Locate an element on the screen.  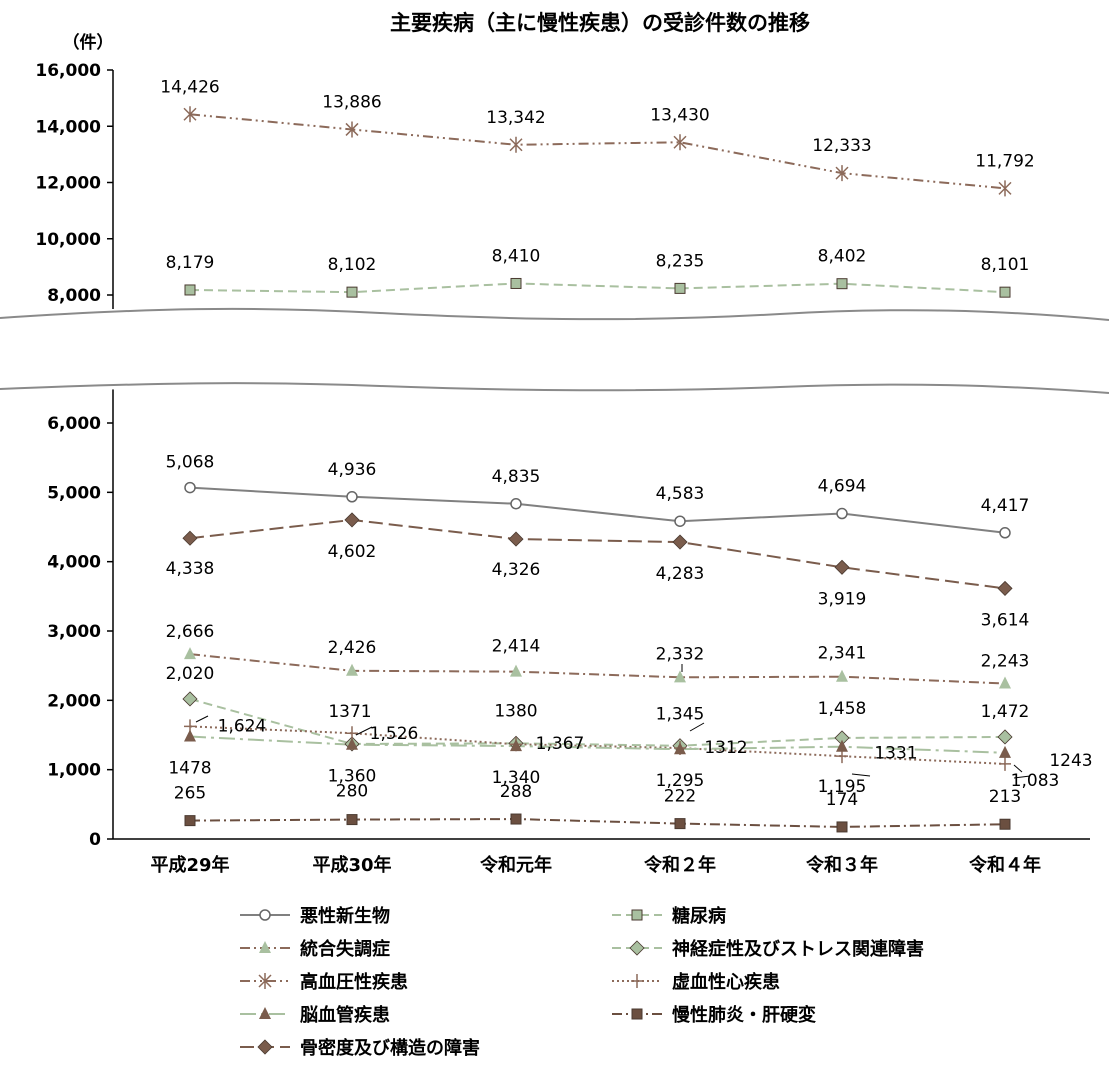
data-label: 1,083 is located at coordinates (1035, 781).